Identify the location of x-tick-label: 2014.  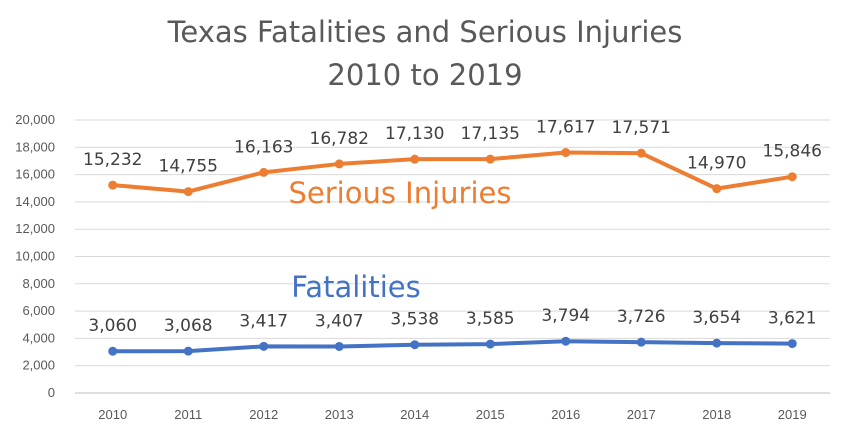
(414, 414).